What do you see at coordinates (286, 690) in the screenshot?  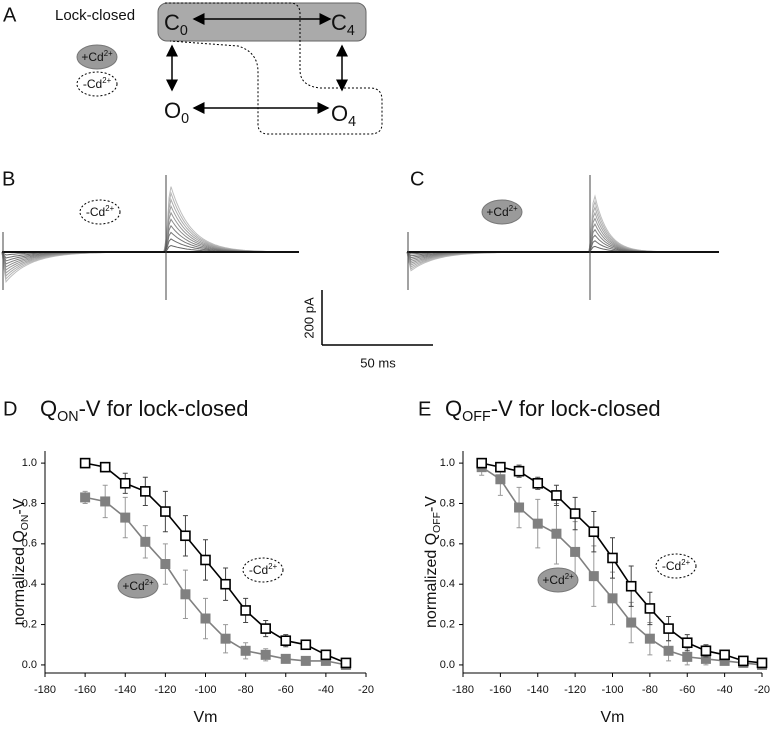 I see `x-tick-label: -60` at bounding box center [286, 690].